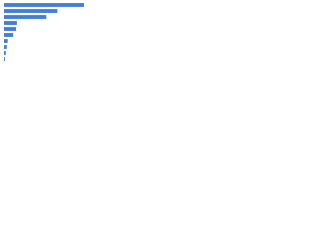 The image size is (320, 240). What do you see at coordinates (44, 32) in the screenshot?
I see `chart` at bounding box center [44, 32].